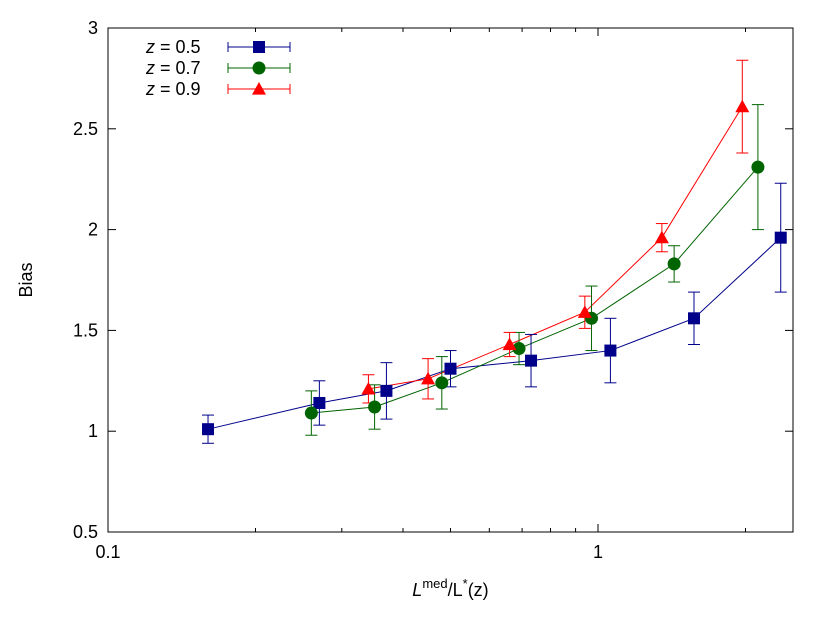  Describe the element at coordinates (26, 279) in the screenshot. I see `y-axis-label: Bias` at that location.